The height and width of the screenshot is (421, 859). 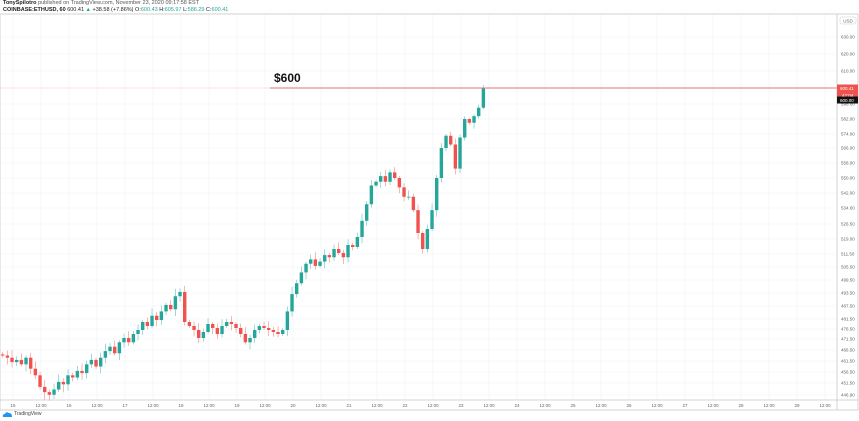 What do you see at coordinates (848, 37) in the screenshot?
I see `price-tick: 630.00` at bounding box center [848, 37].